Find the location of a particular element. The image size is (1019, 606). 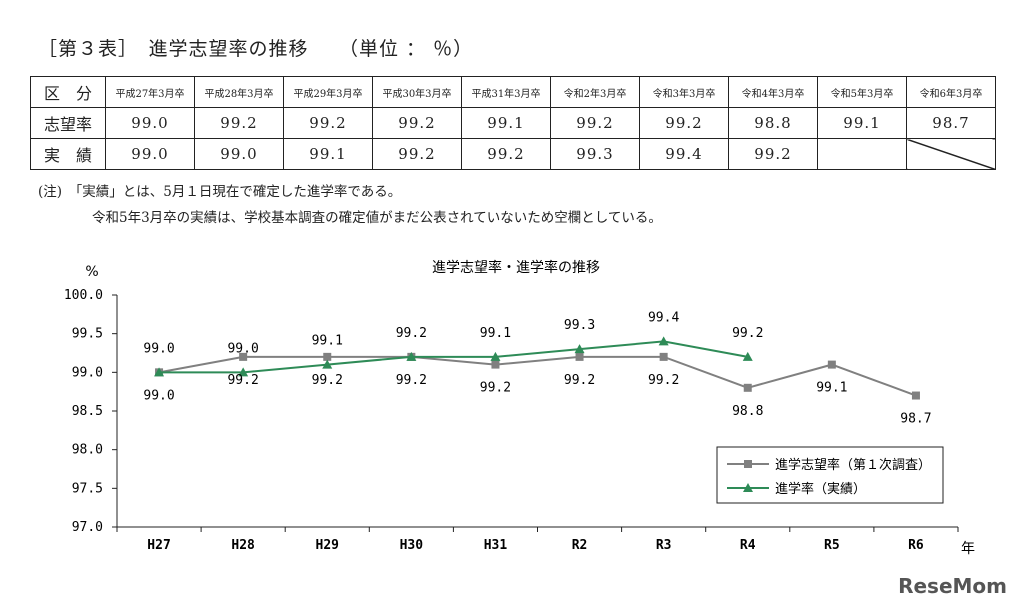

x-tick-label: R4 is located at coordinates (748, 545).